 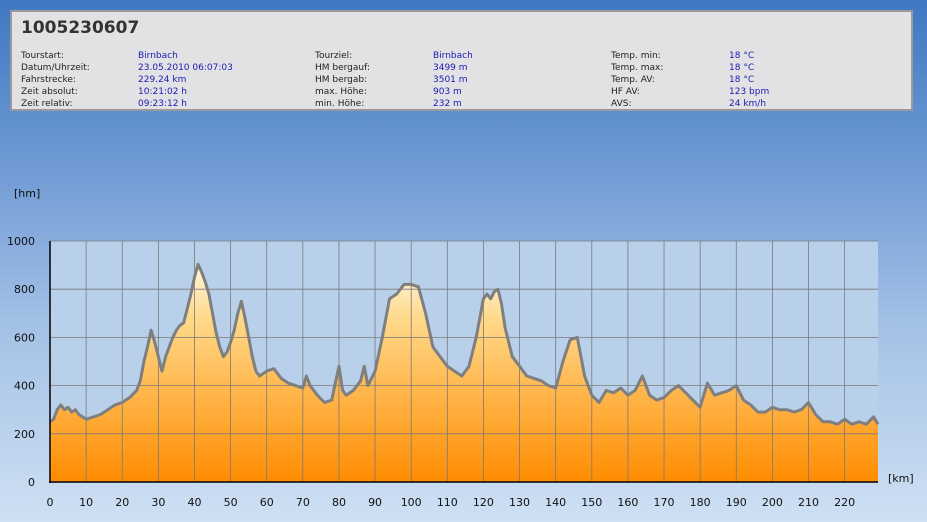 I want to click on y-tick-label: 0, so click(x=31, y=482).